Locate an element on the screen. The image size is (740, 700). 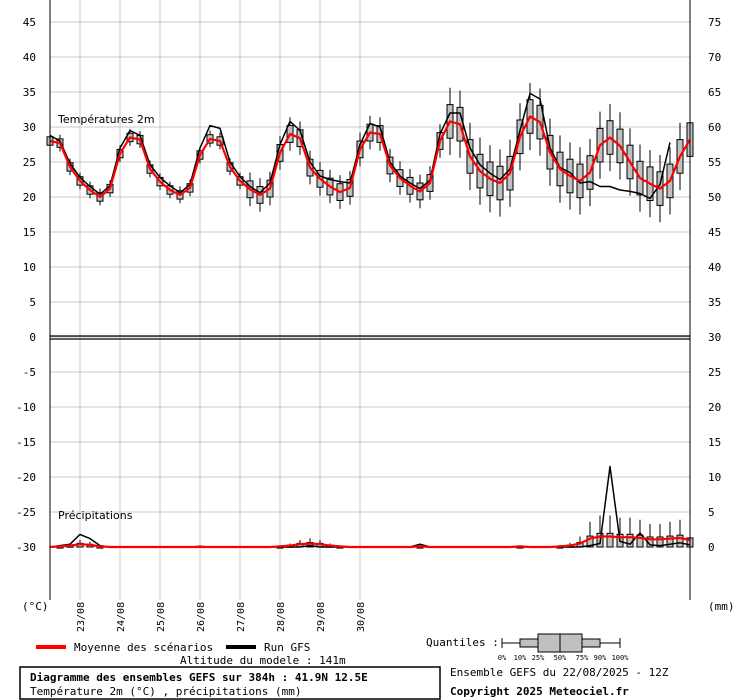
left-tick-label: -30 is located at coordinates (26, 547).